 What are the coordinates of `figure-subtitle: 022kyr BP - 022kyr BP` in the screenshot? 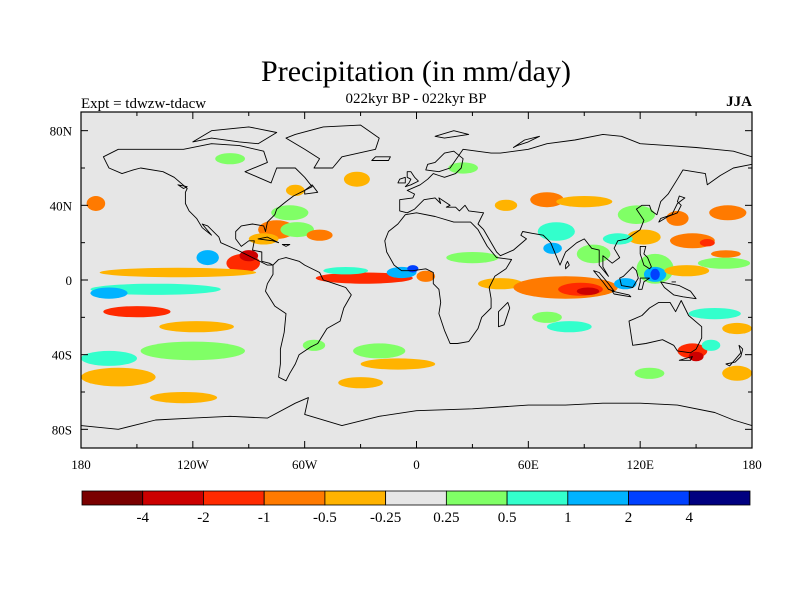 It's located at (415, 99).